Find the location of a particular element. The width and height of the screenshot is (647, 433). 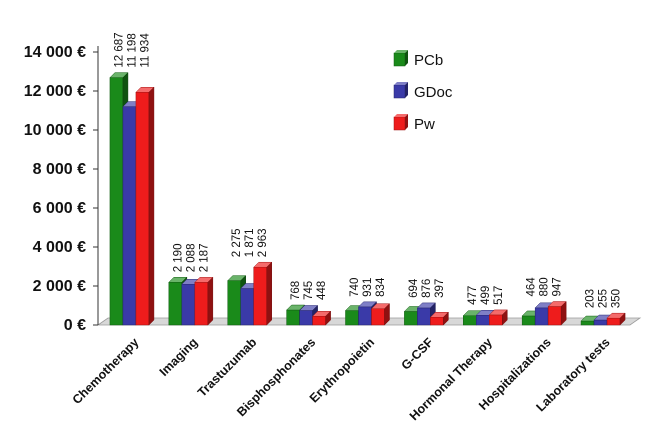

data-label: 11 934 is located at coordinates (145, 50).